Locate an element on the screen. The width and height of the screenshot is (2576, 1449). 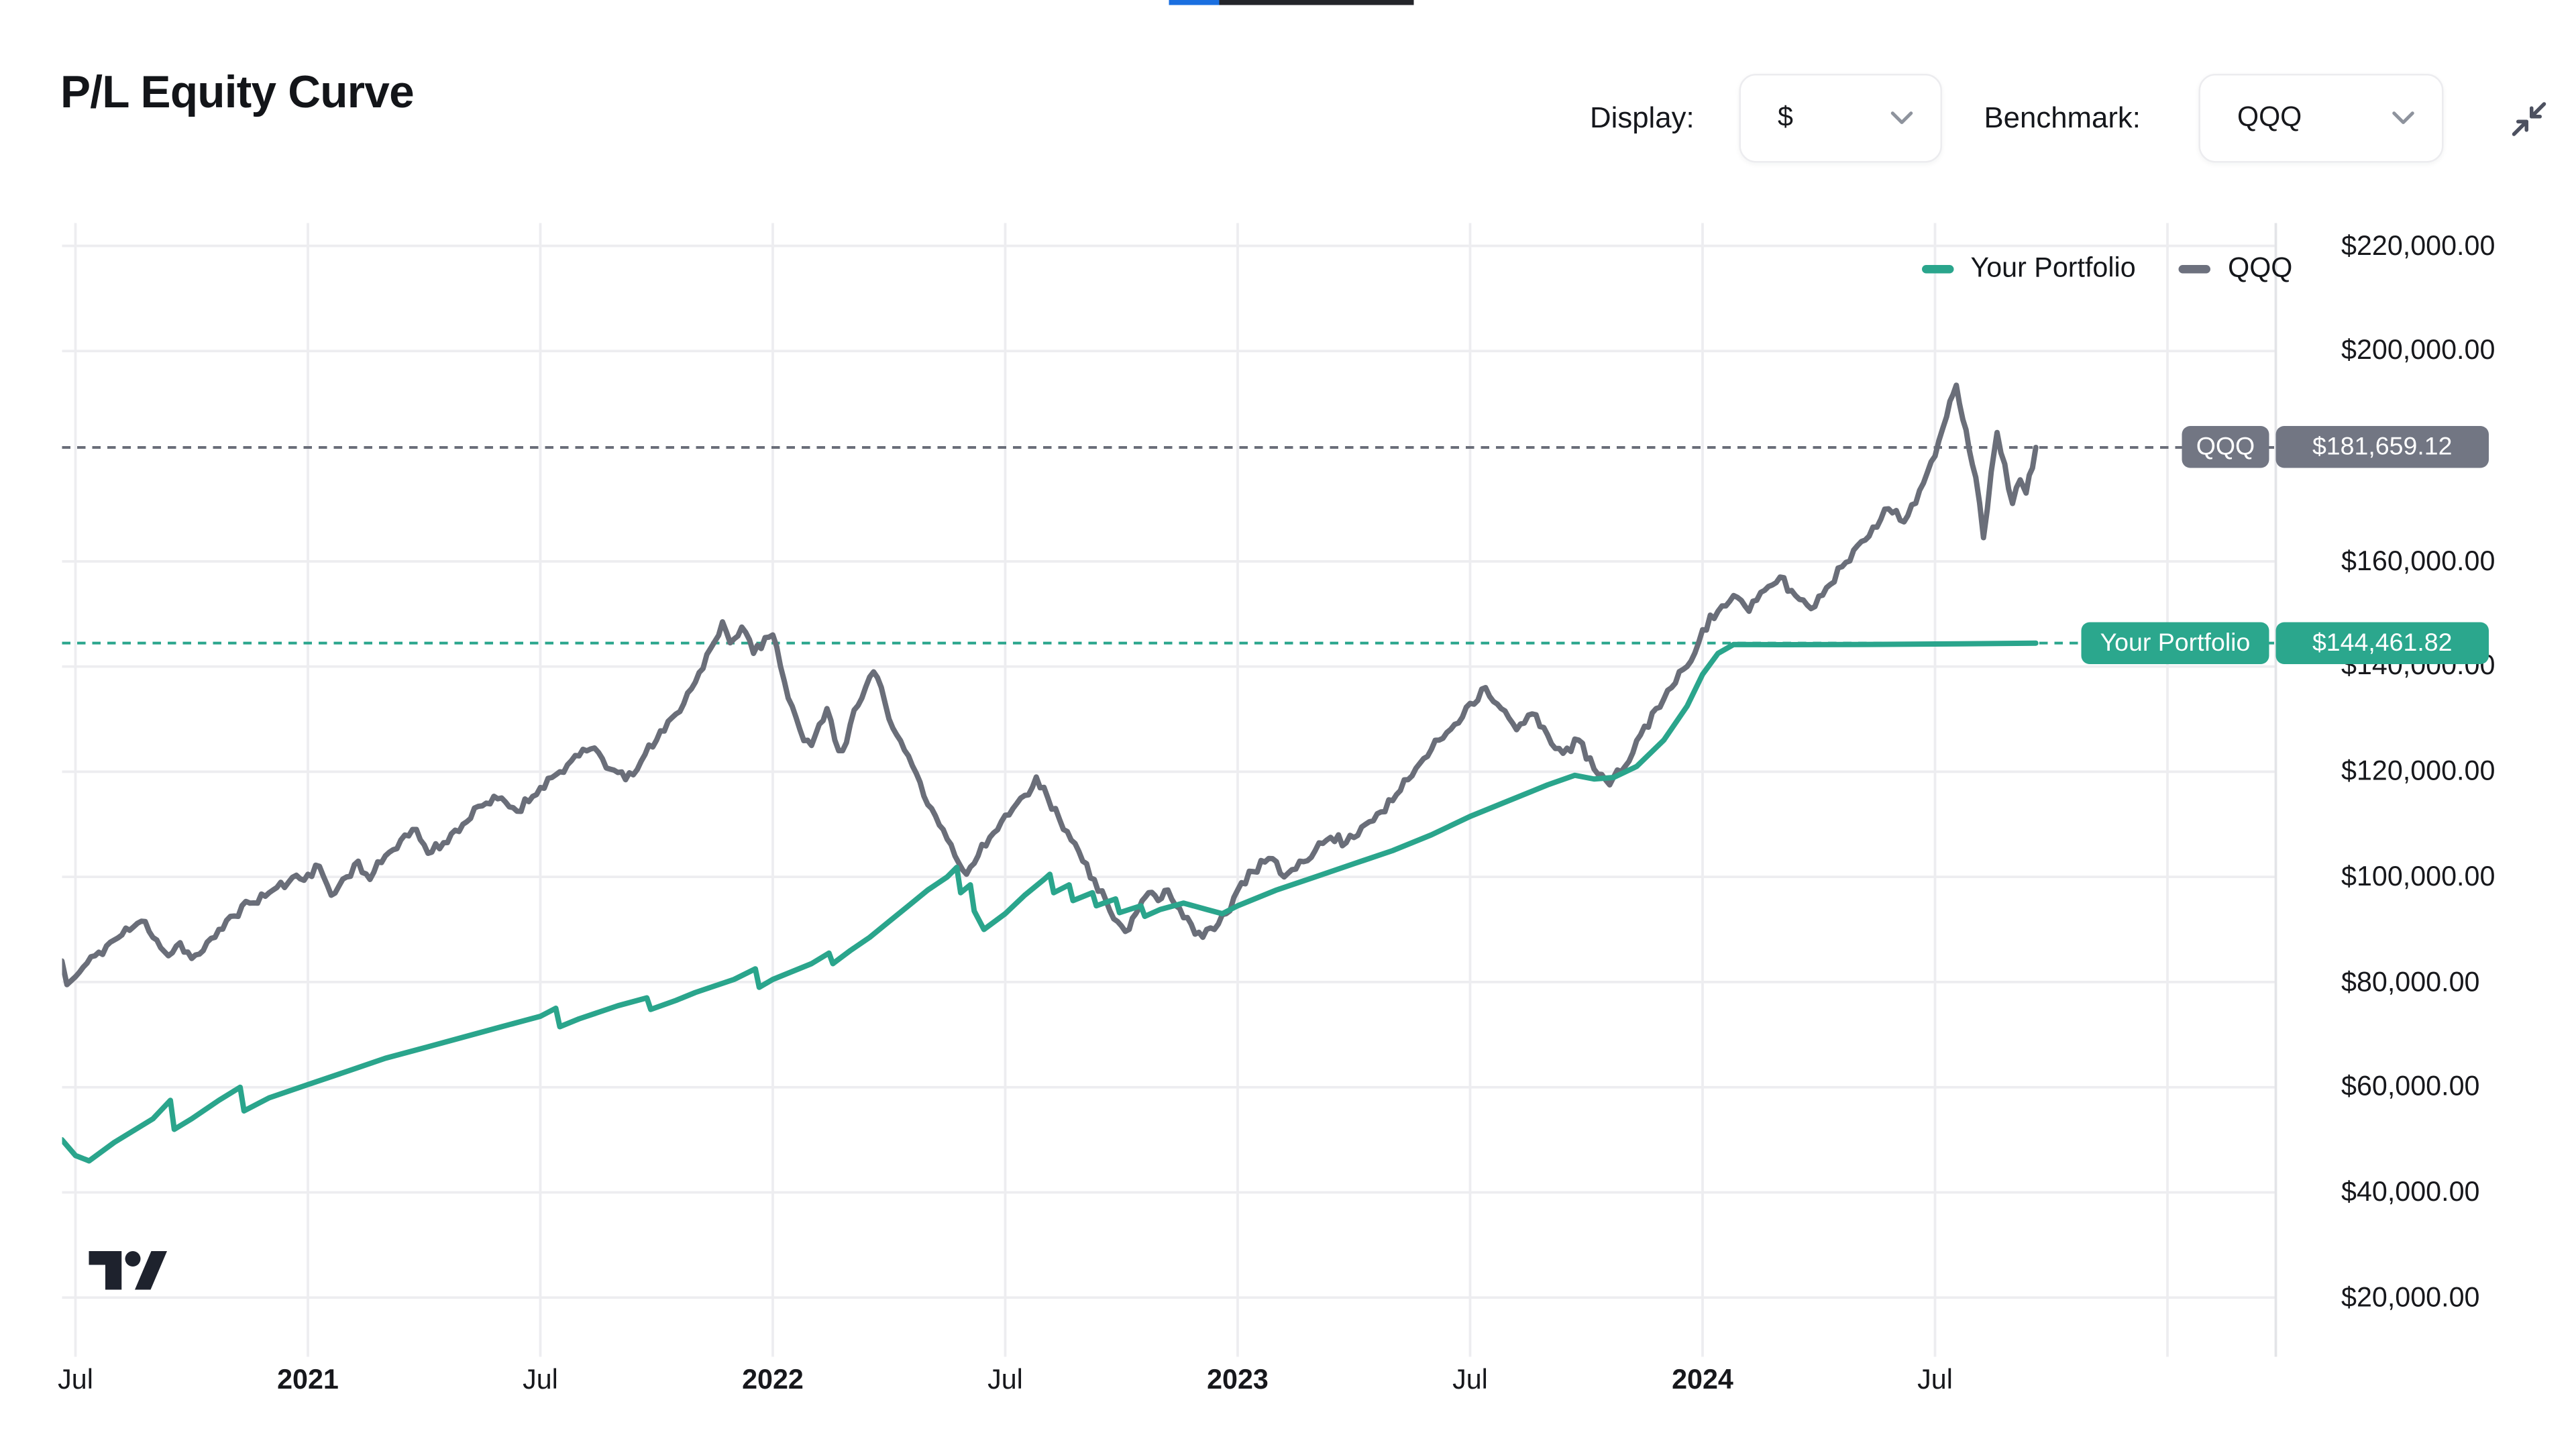
portfolio-price-label: Your Portfolio is located at coordinates (2175, 643).